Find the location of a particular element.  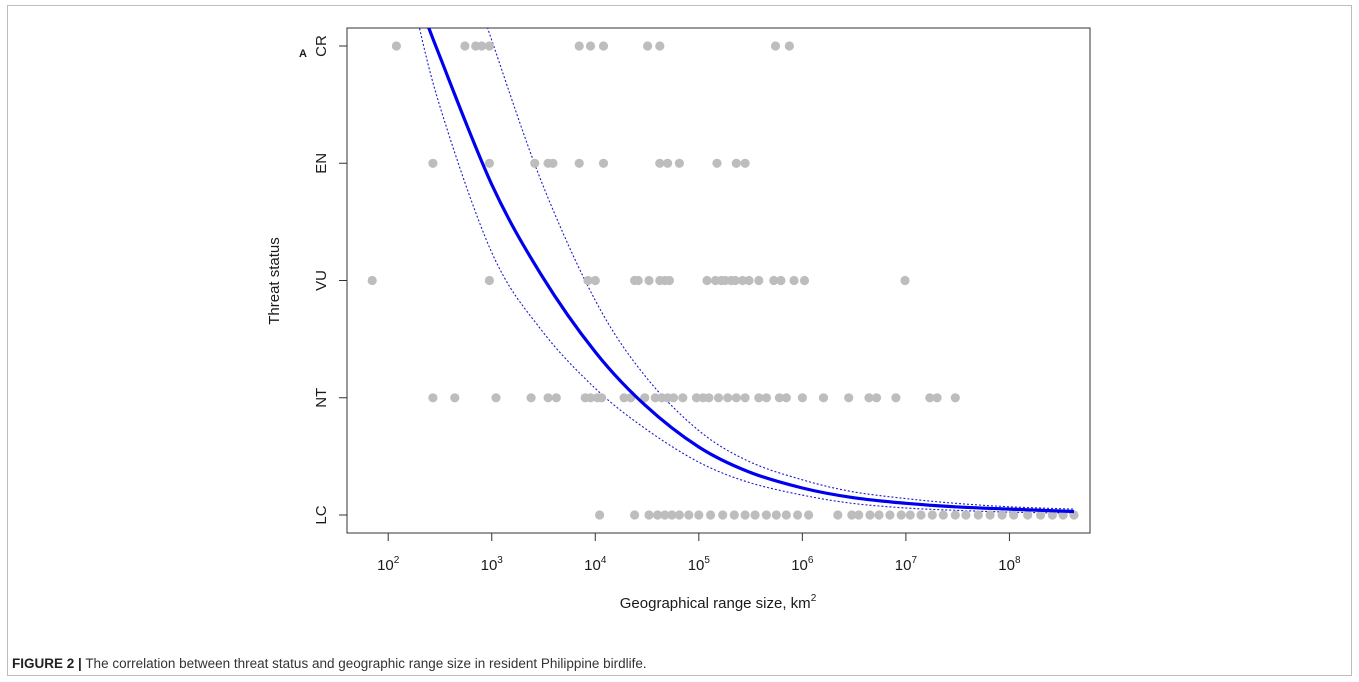

y-tick-label-en: EN is located at coordinates (321, 163).